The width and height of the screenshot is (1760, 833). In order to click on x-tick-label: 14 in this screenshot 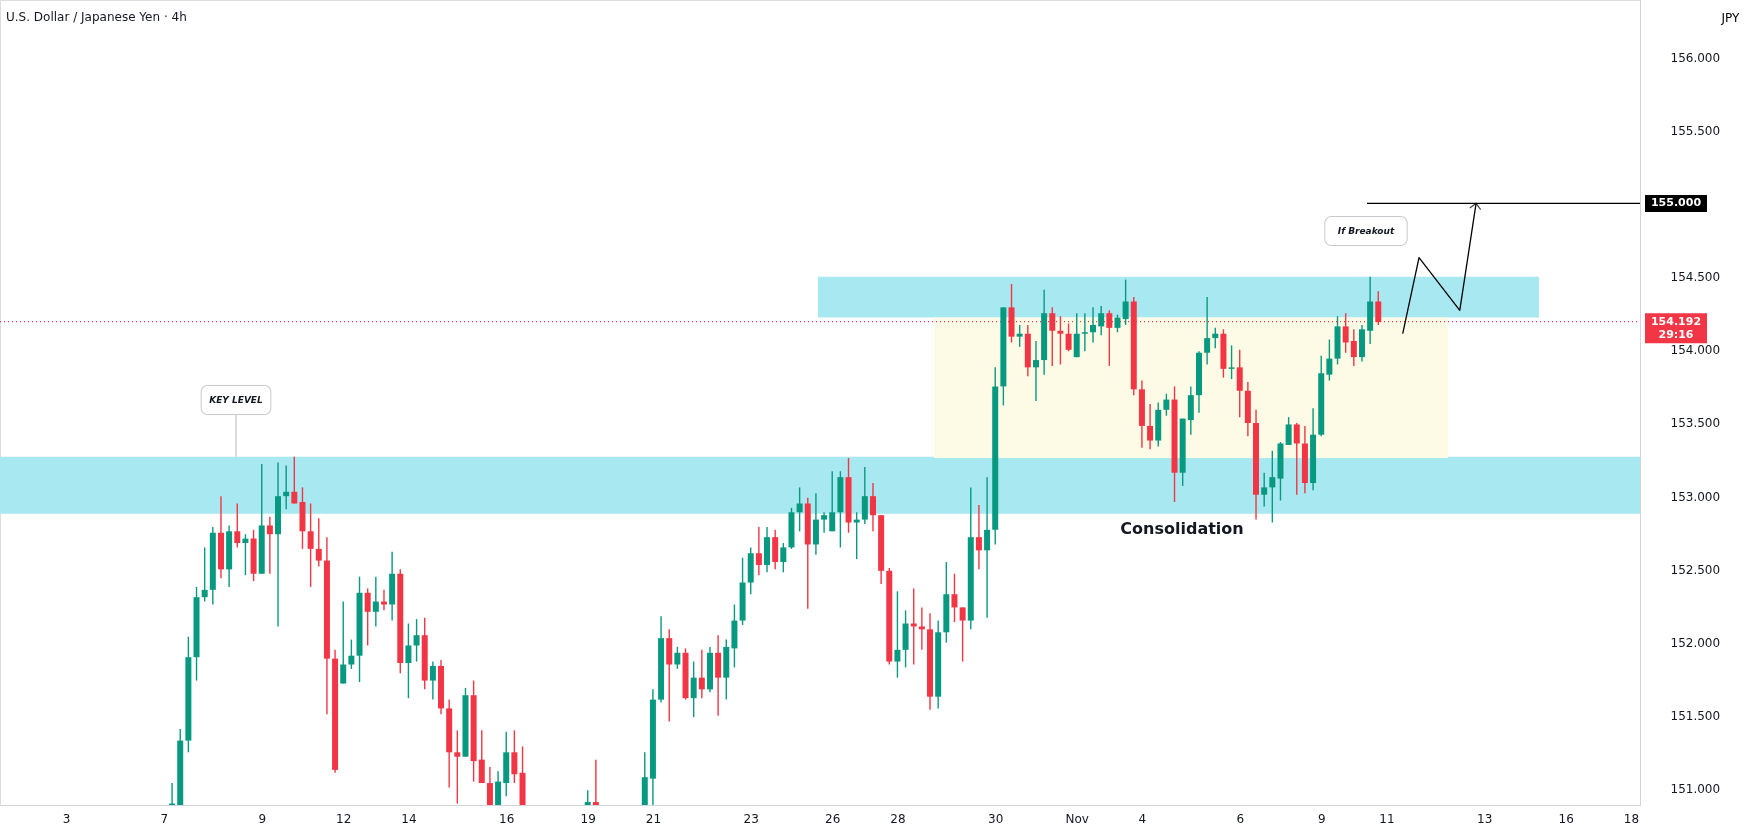, I will do `click(409, 818)`.